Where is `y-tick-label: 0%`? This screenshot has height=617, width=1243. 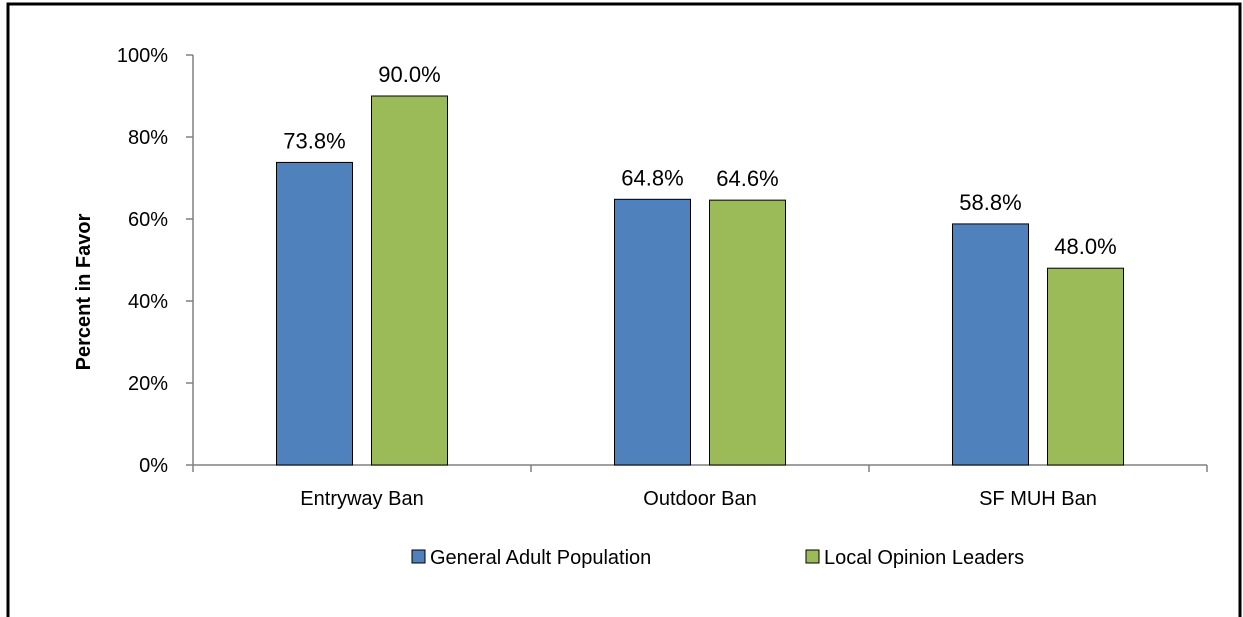
y-tick-label: 0% is located at coordinates (153, 466).